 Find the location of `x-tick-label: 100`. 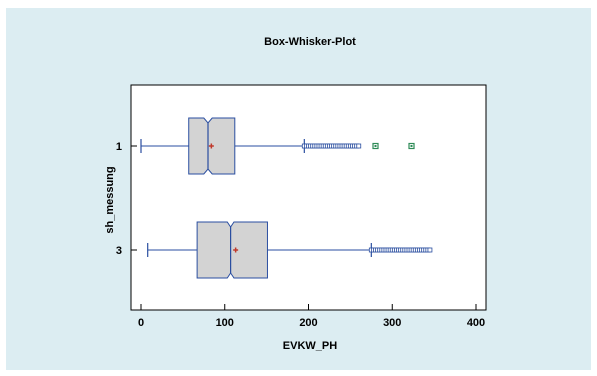

x-tick-label: 100 is located at coordinates (225, 323).